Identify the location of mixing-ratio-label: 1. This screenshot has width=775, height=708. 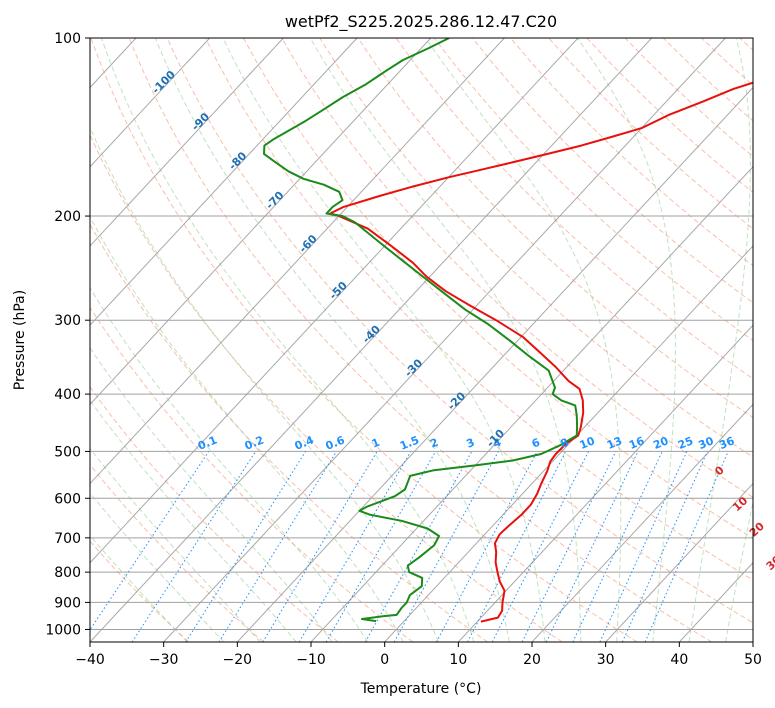
(376, 443).